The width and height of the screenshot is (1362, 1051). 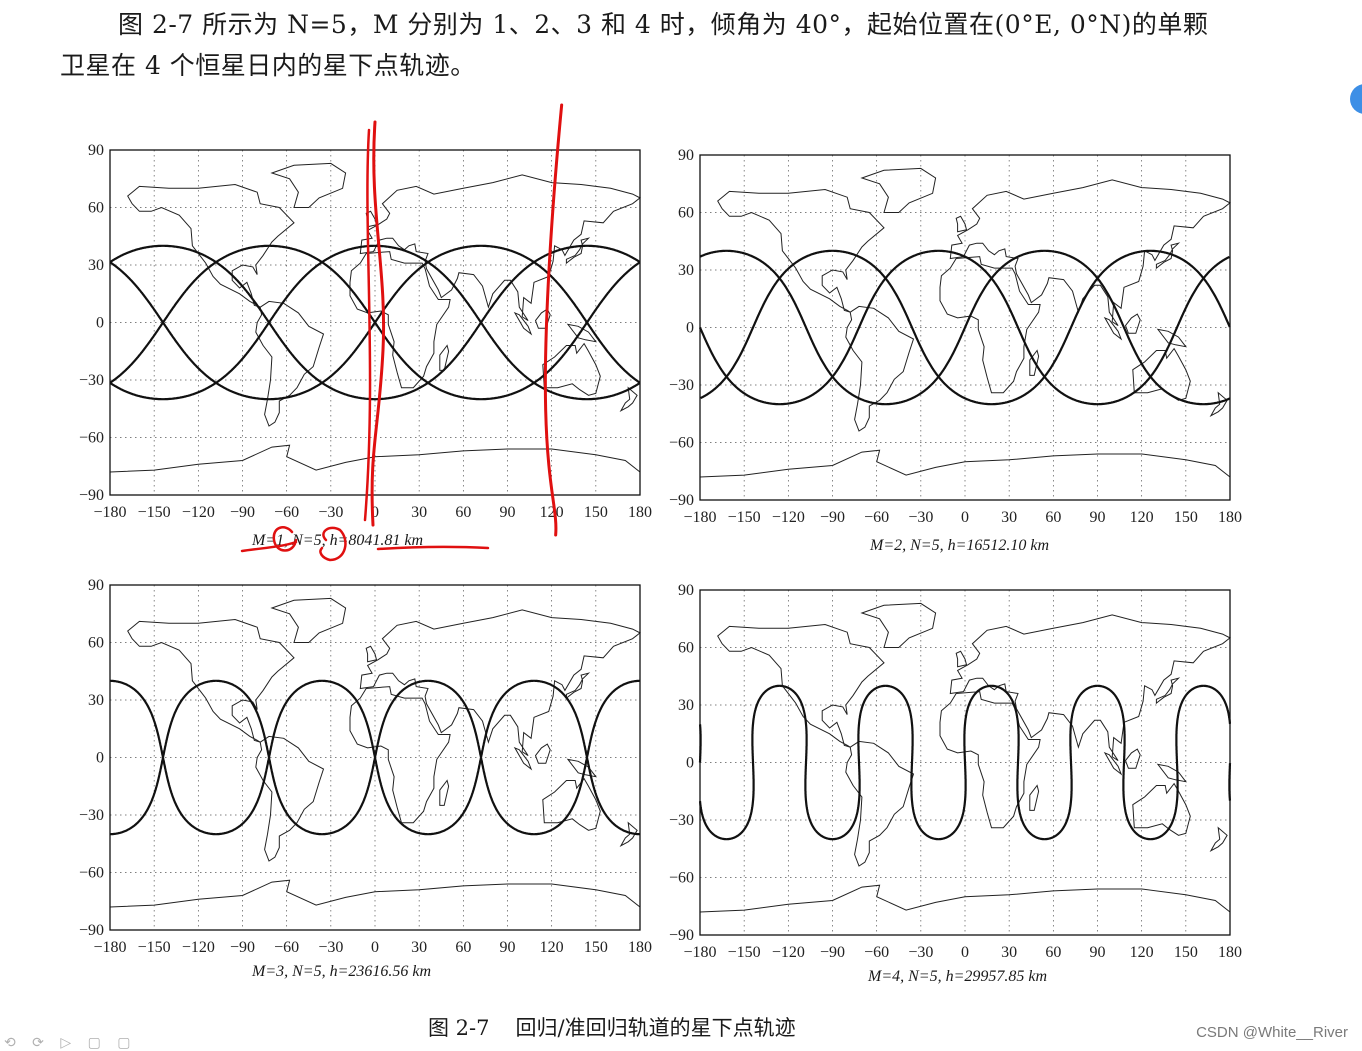 What do you see at coordinates (268, 65) in the screenshot?
I see `intro-line-2: 卫星在 4 个恒星日内的星下点轨迹。` at bounding box center [268, 65].